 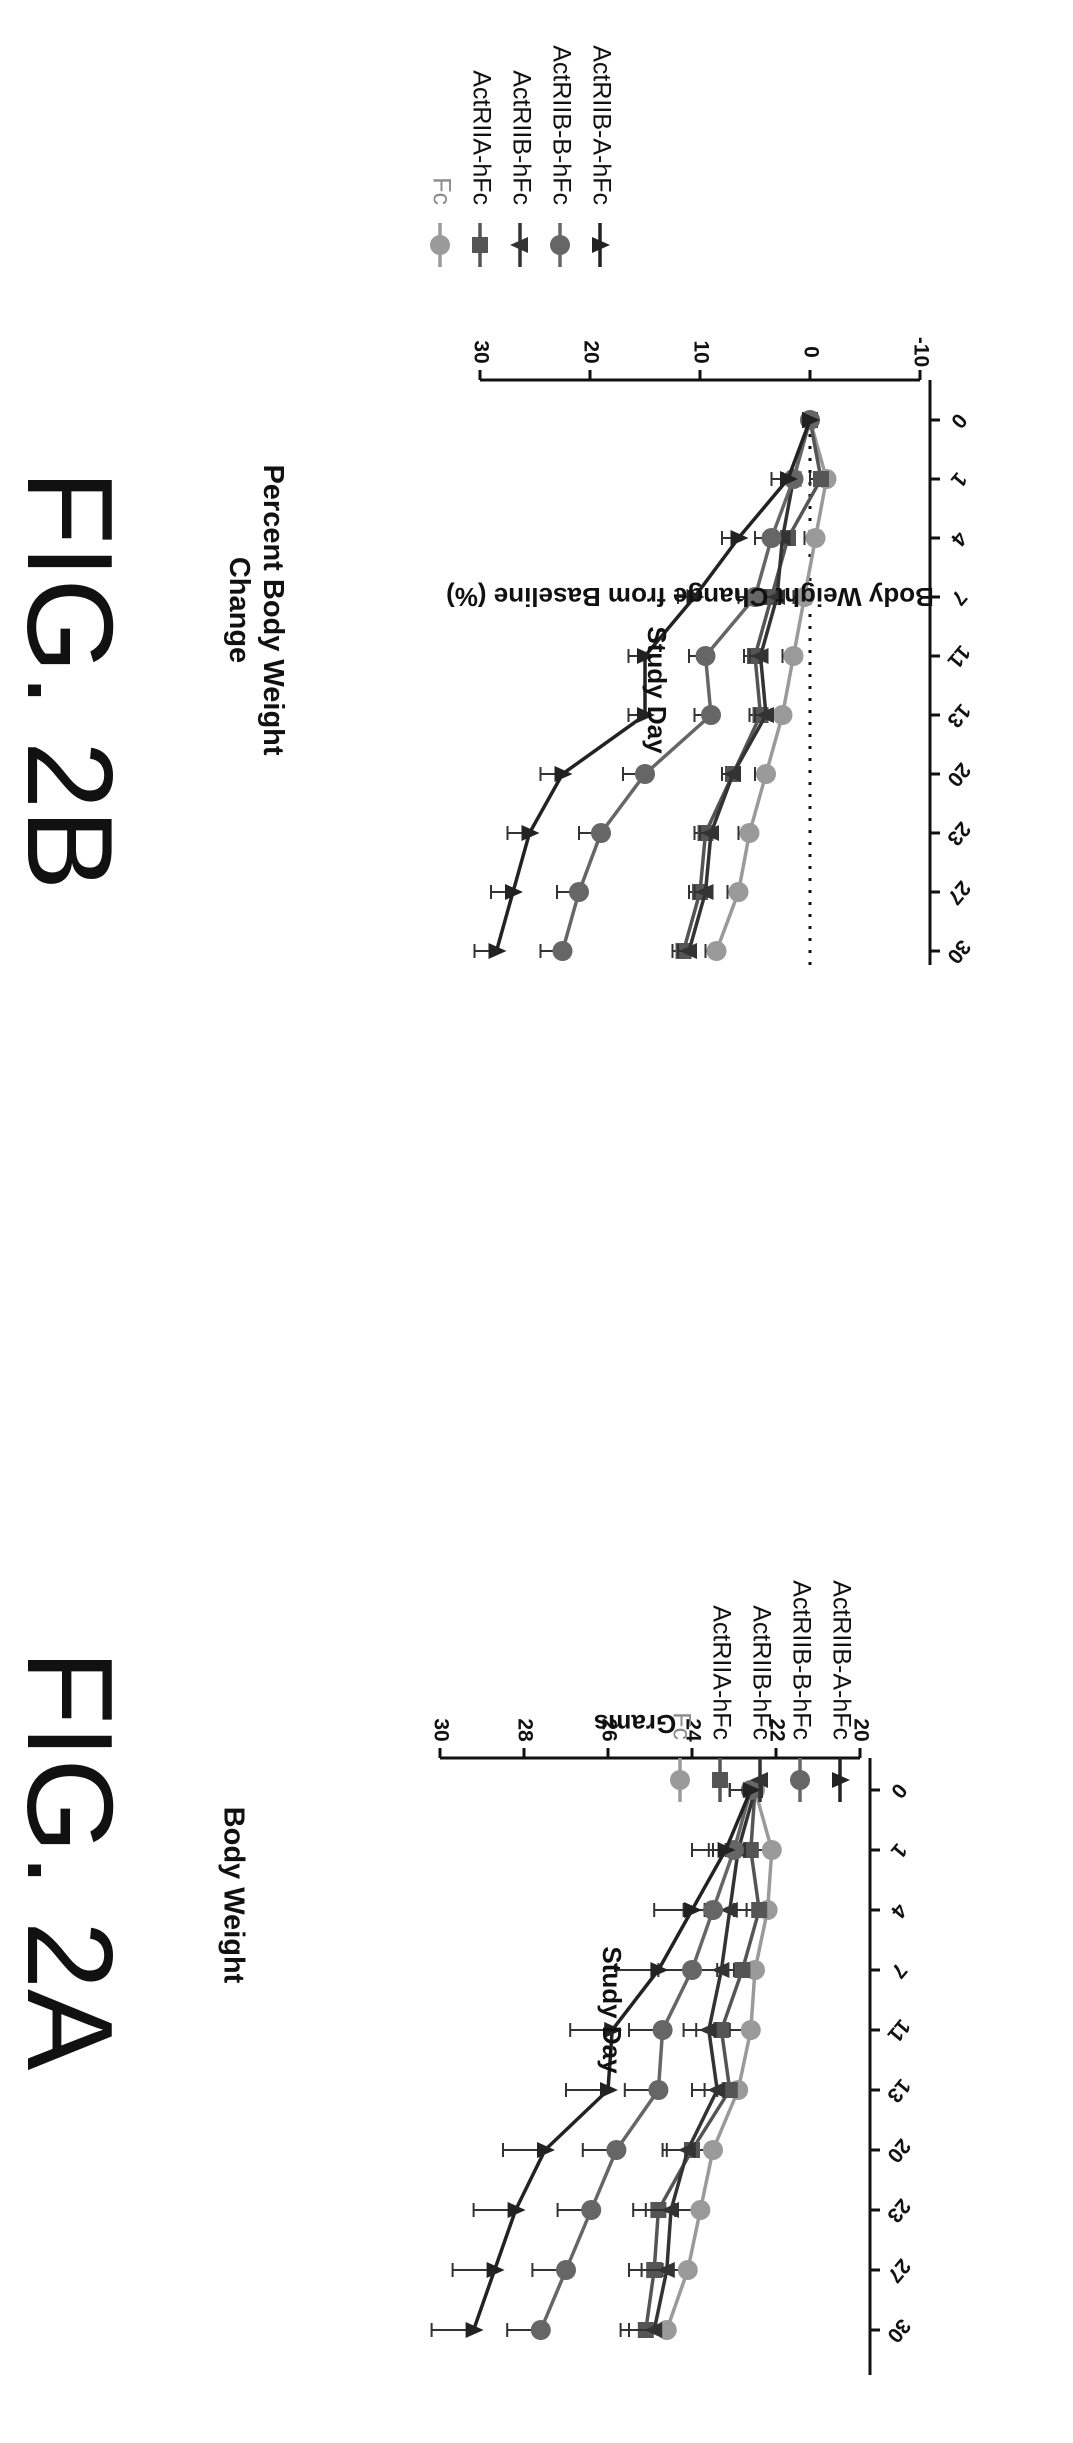 I want to click on series-actriib-hfc, so click(x=747, y=685).